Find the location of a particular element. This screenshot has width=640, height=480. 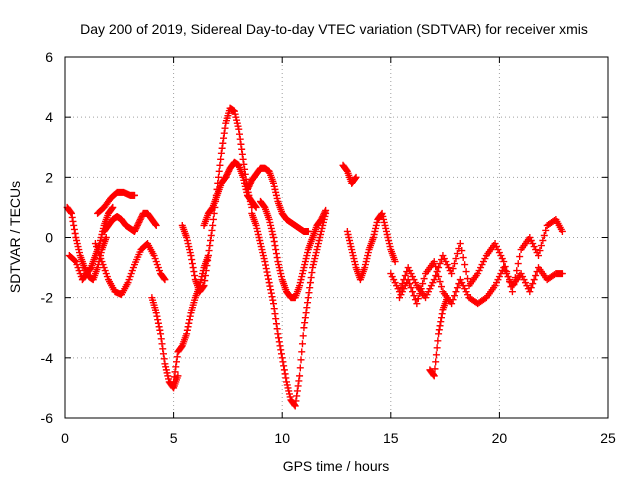

y-tick-label: -6 is located at coordinates (47, 418).